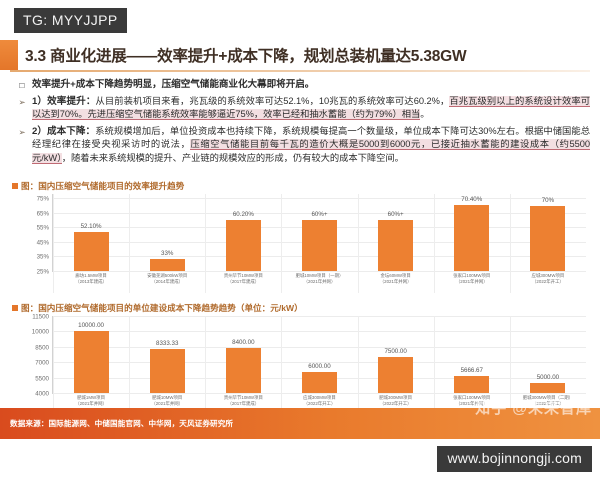 Image resolution: width=600 pixels, height=480 pixels. Describe the element at coordinates (42, 257) in the screenshot. I see `y-axis-tick-label: 35%` at that location.